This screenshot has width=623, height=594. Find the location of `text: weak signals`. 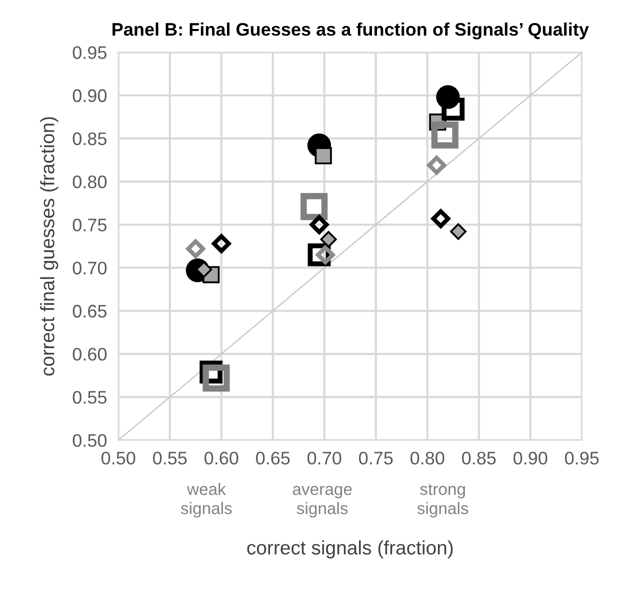

text: weak signals is located at coordinates (206, 500).